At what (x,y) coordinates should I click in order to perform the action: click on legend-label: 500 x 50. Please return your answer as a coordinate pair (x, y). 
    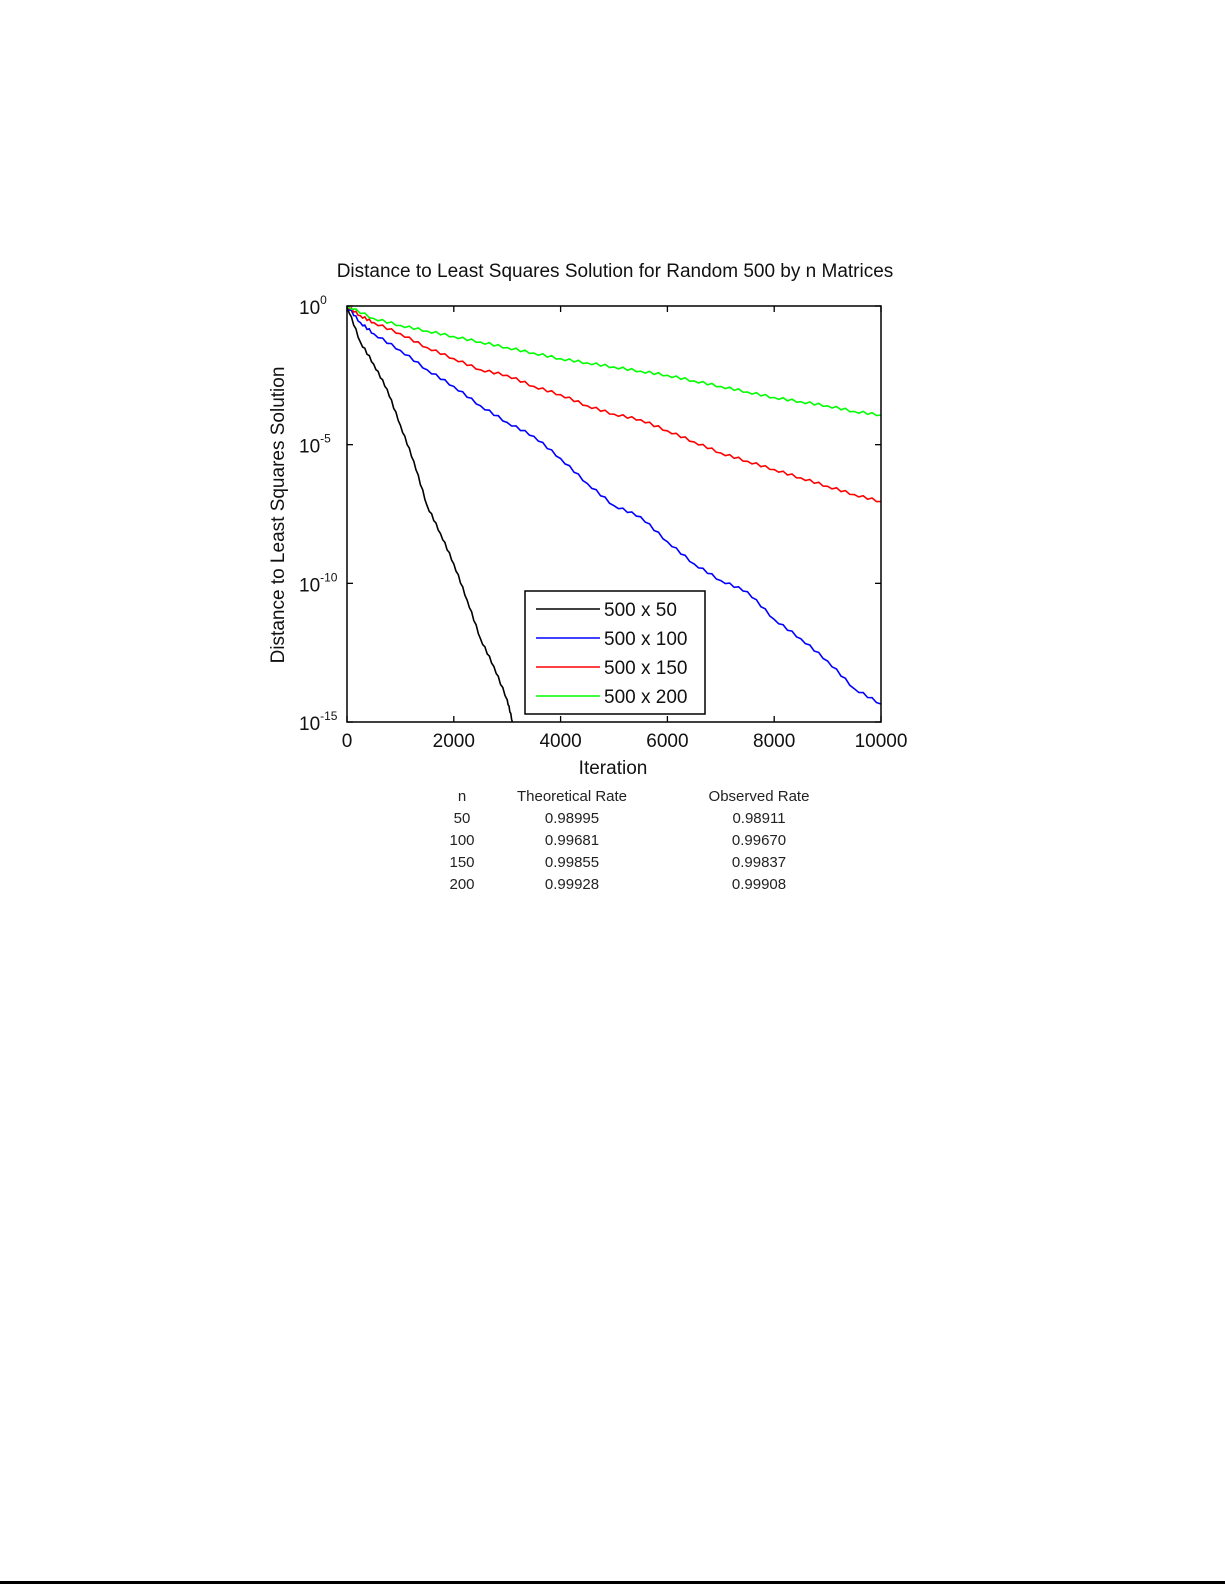
    Looking at the image, I should click on (640, 610).